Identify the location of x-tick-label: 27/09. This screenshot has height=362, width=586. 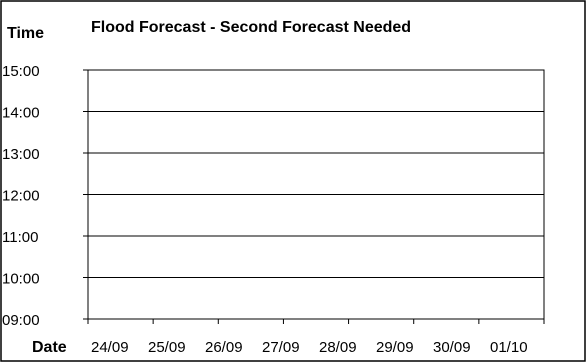
(281, 347).